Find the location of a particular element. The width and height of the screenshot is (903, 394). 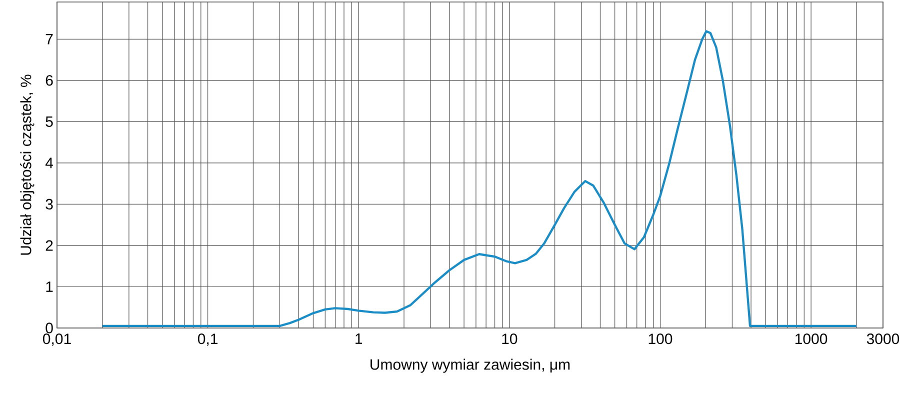

y-tick-label: 5 is located at coordinates (49, 121).